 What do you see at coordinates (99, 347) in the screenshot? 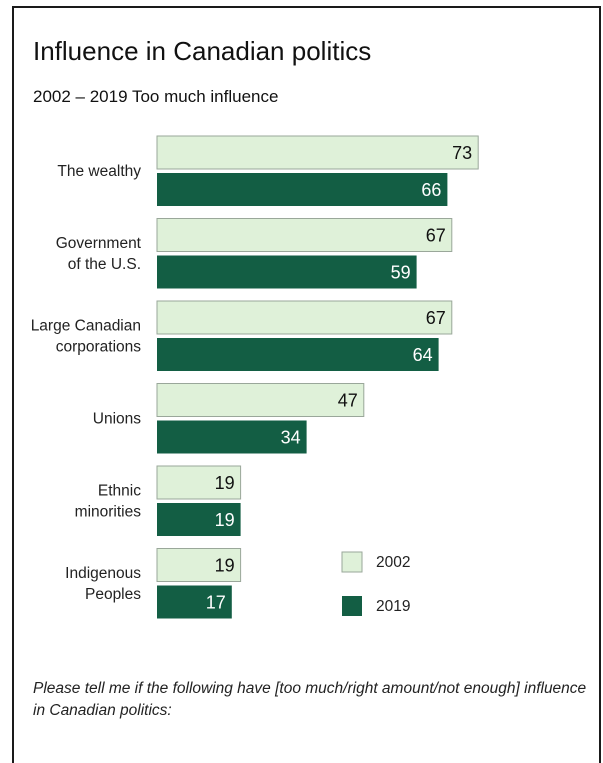
I see `category-label: corporations` at bounding box center [99, 347].